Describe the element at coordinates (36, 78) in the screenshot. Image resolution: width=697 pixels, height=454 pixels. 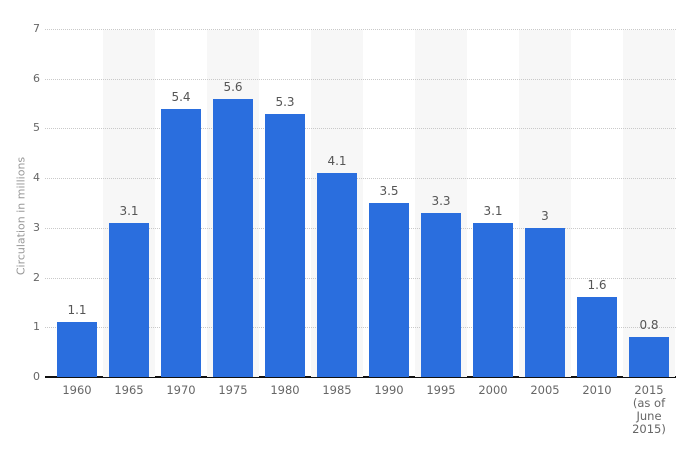
I see `y-tick-label: 6` at that location.